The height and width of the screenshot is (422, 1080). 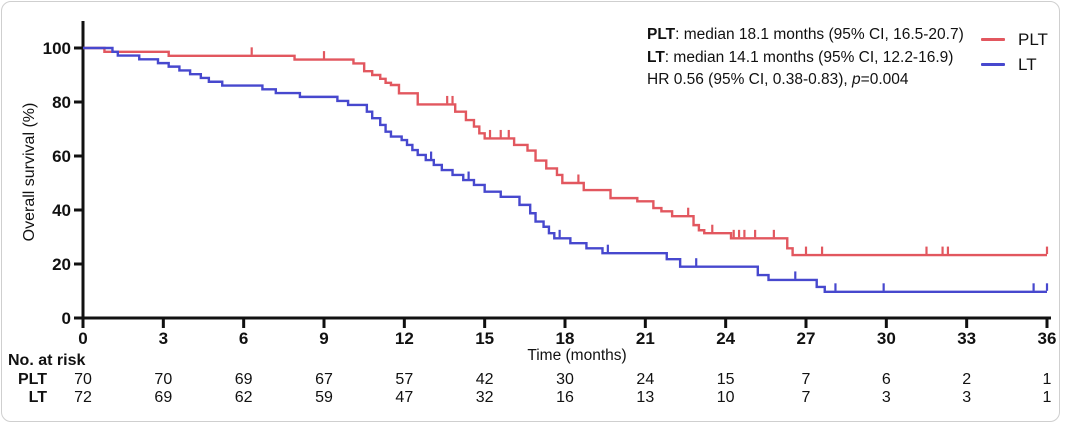 I want to click on x-tick-label: 18, so click(x=565, y=338).